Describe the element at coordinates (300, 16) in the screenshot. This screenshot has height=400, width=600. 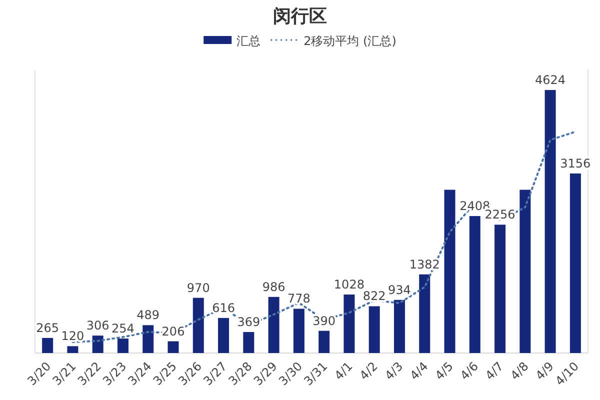
I see `chart-title: 闵行区` at that location.